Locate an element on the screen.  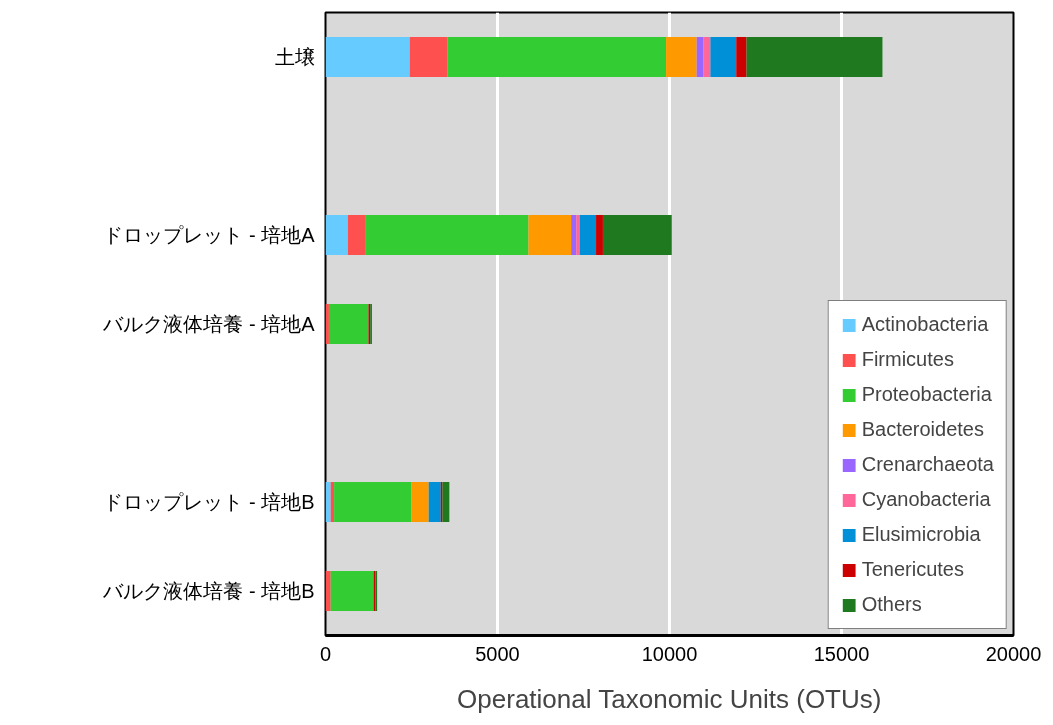
legend-label: Crenarchaeota is located at coordinates (927, 464).